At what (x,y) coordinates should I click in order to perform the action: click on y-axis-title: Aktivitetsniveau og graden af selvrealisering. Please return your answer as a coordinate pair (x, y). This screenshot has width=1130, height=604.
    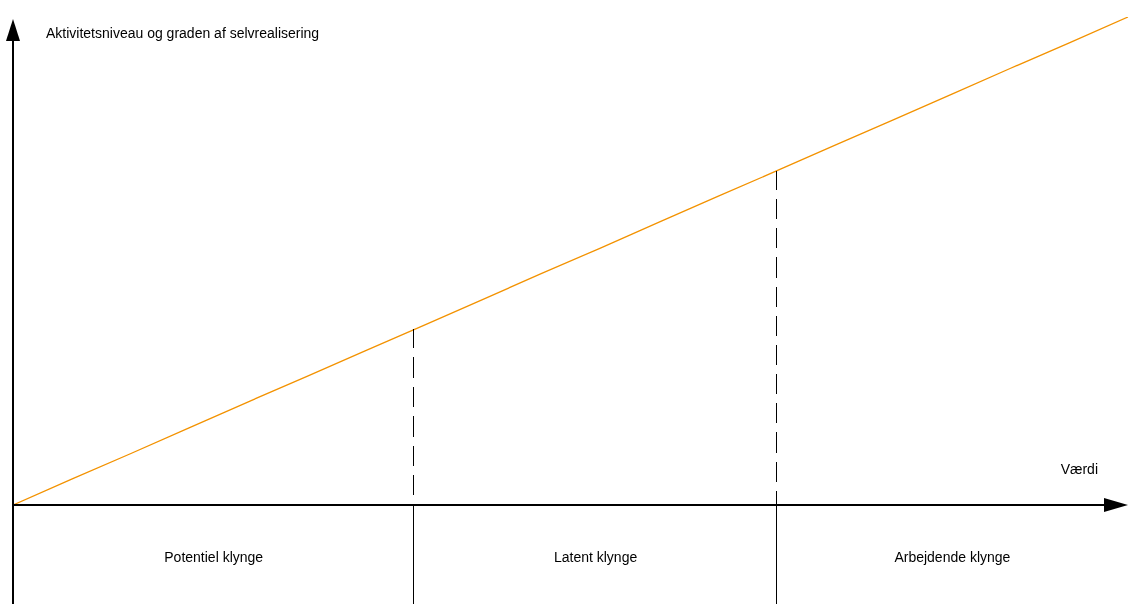
    Looking at the image, I should click on (183, 32).